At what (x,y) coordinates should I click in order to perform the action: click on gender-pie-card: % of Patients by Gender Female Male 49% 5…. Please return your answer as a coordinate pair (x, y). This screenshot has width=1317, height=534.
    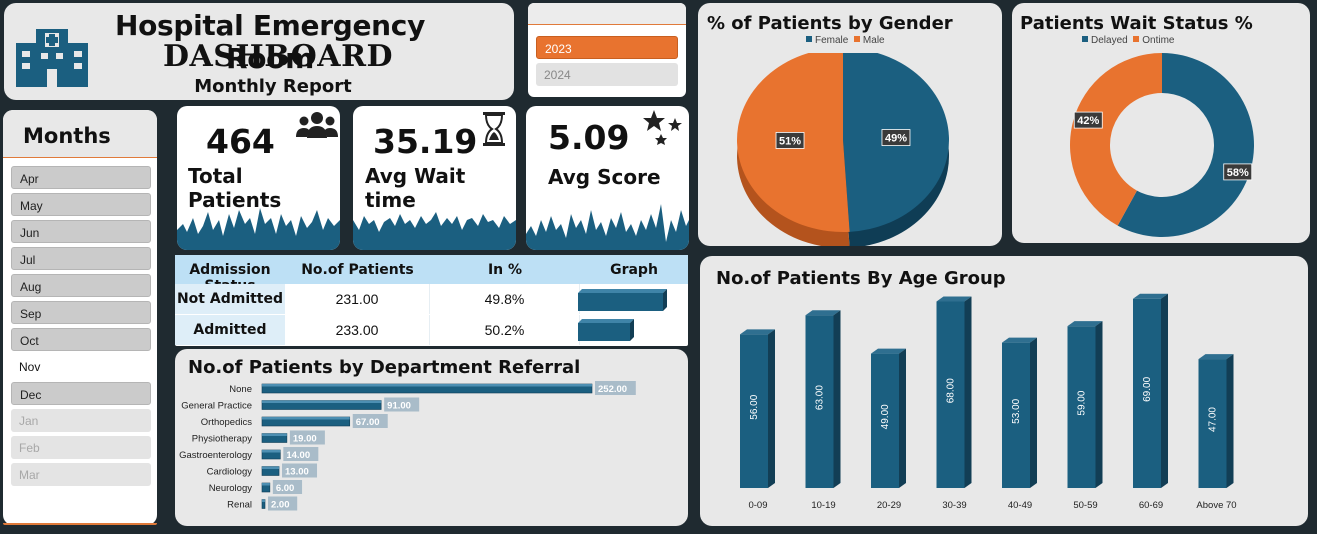
    Looking at the image, I should click on (850, 124).